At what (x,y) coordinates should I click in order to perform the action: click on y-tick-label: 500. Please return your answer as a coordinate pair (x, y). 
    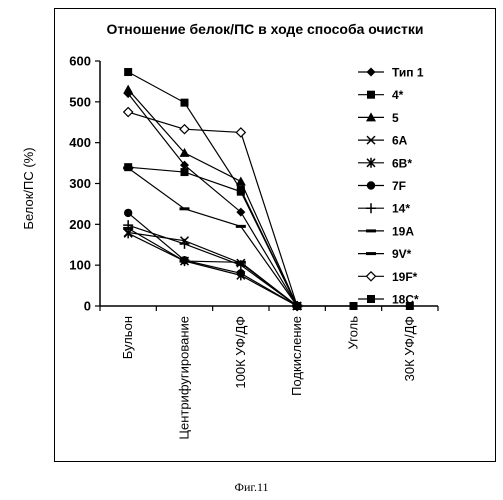
    Looking at the image, I should click on (80, 101).